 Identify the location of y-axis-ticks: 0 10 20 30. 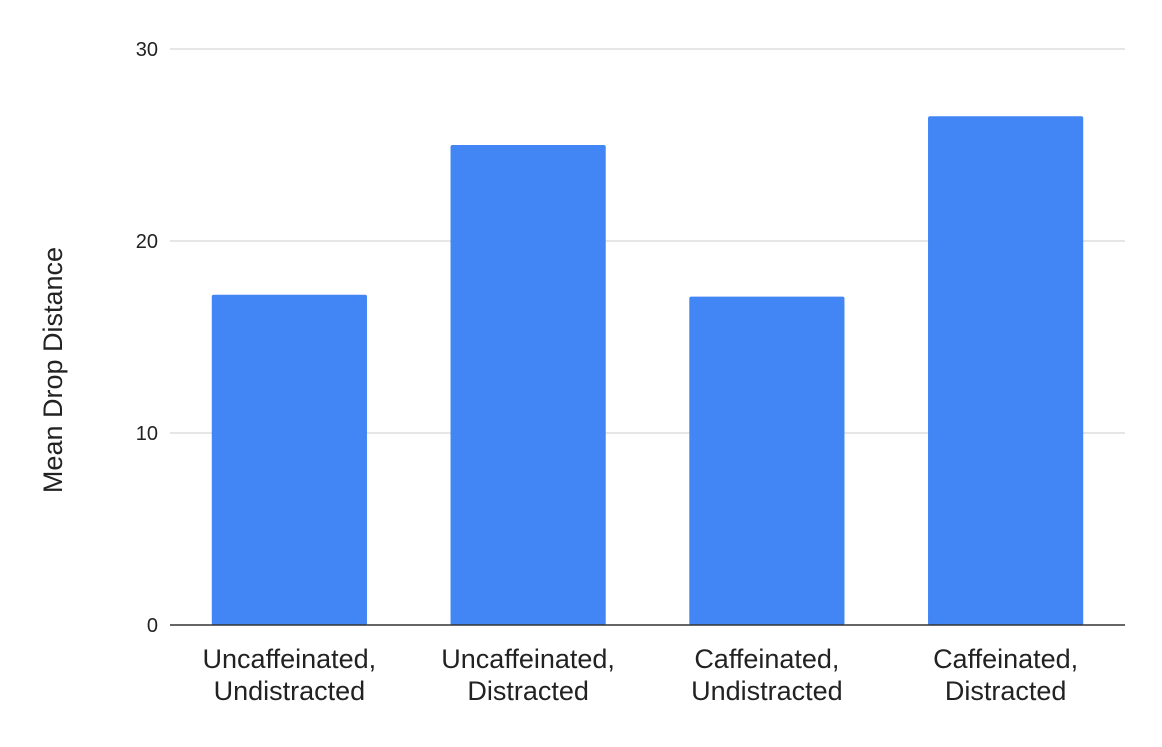
(147, 338).